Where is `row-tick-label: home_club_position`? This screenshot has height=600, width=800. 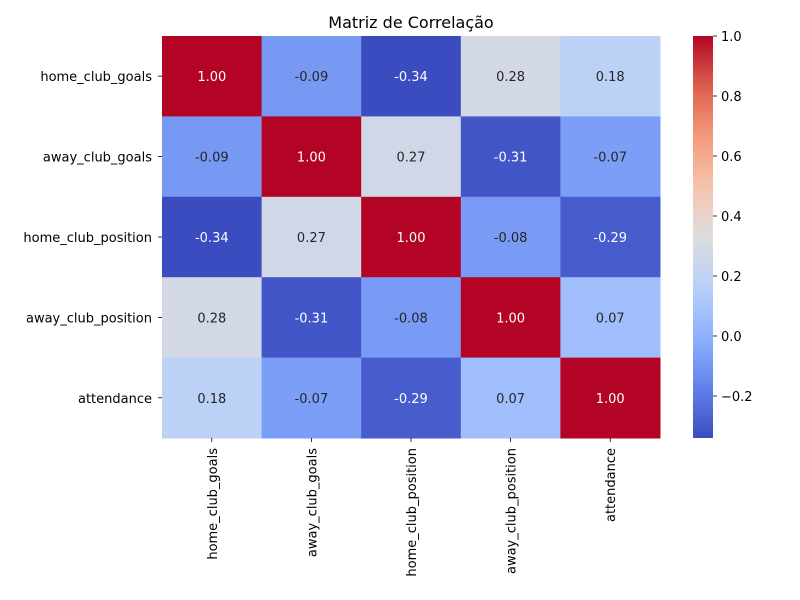
row-tick-label: home_club_position is located at coordinates (87, 238).